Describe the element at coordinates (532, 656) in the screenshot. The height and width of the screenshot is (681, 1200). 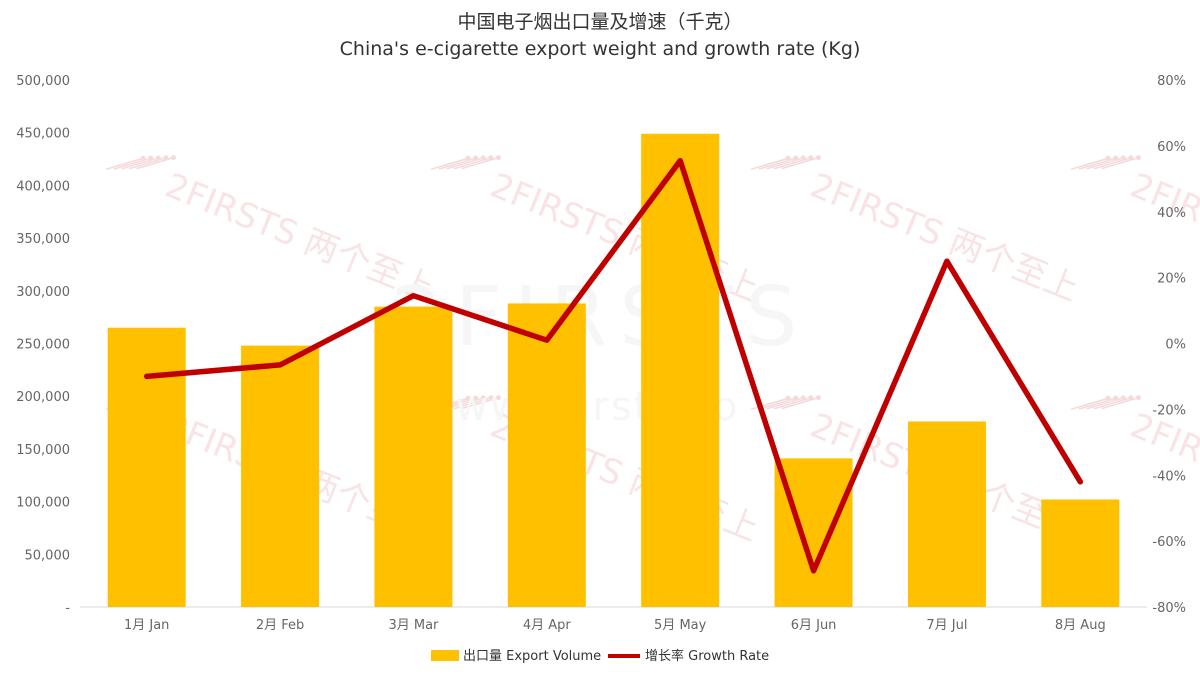
I see `legend-label-export-volume: 出口量 Export Volume` at that location.